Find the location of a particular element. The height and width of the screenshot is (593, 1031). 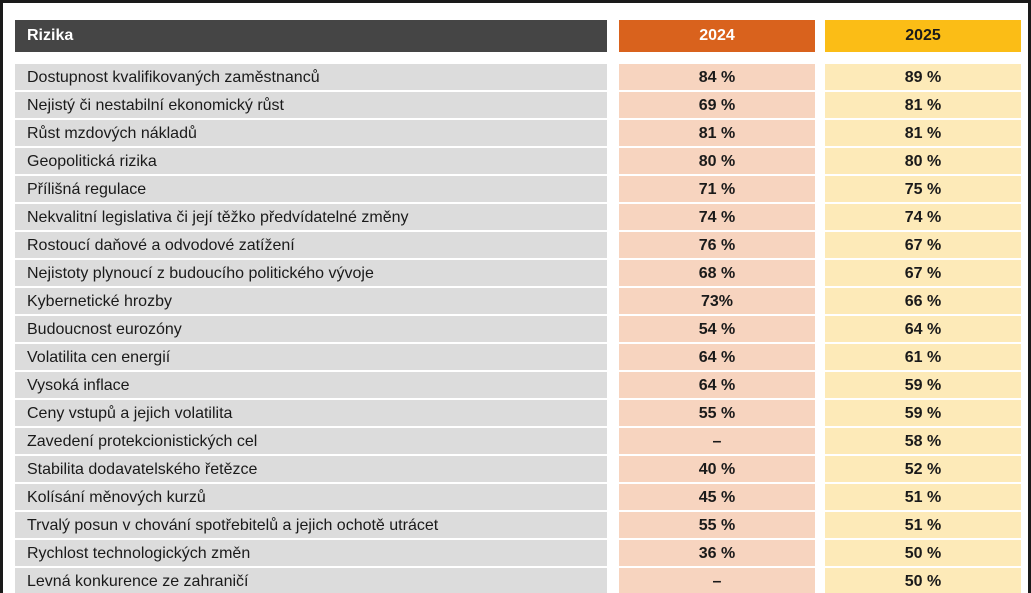

column-header-2024: 2024 is located at coordinates (717, 36).